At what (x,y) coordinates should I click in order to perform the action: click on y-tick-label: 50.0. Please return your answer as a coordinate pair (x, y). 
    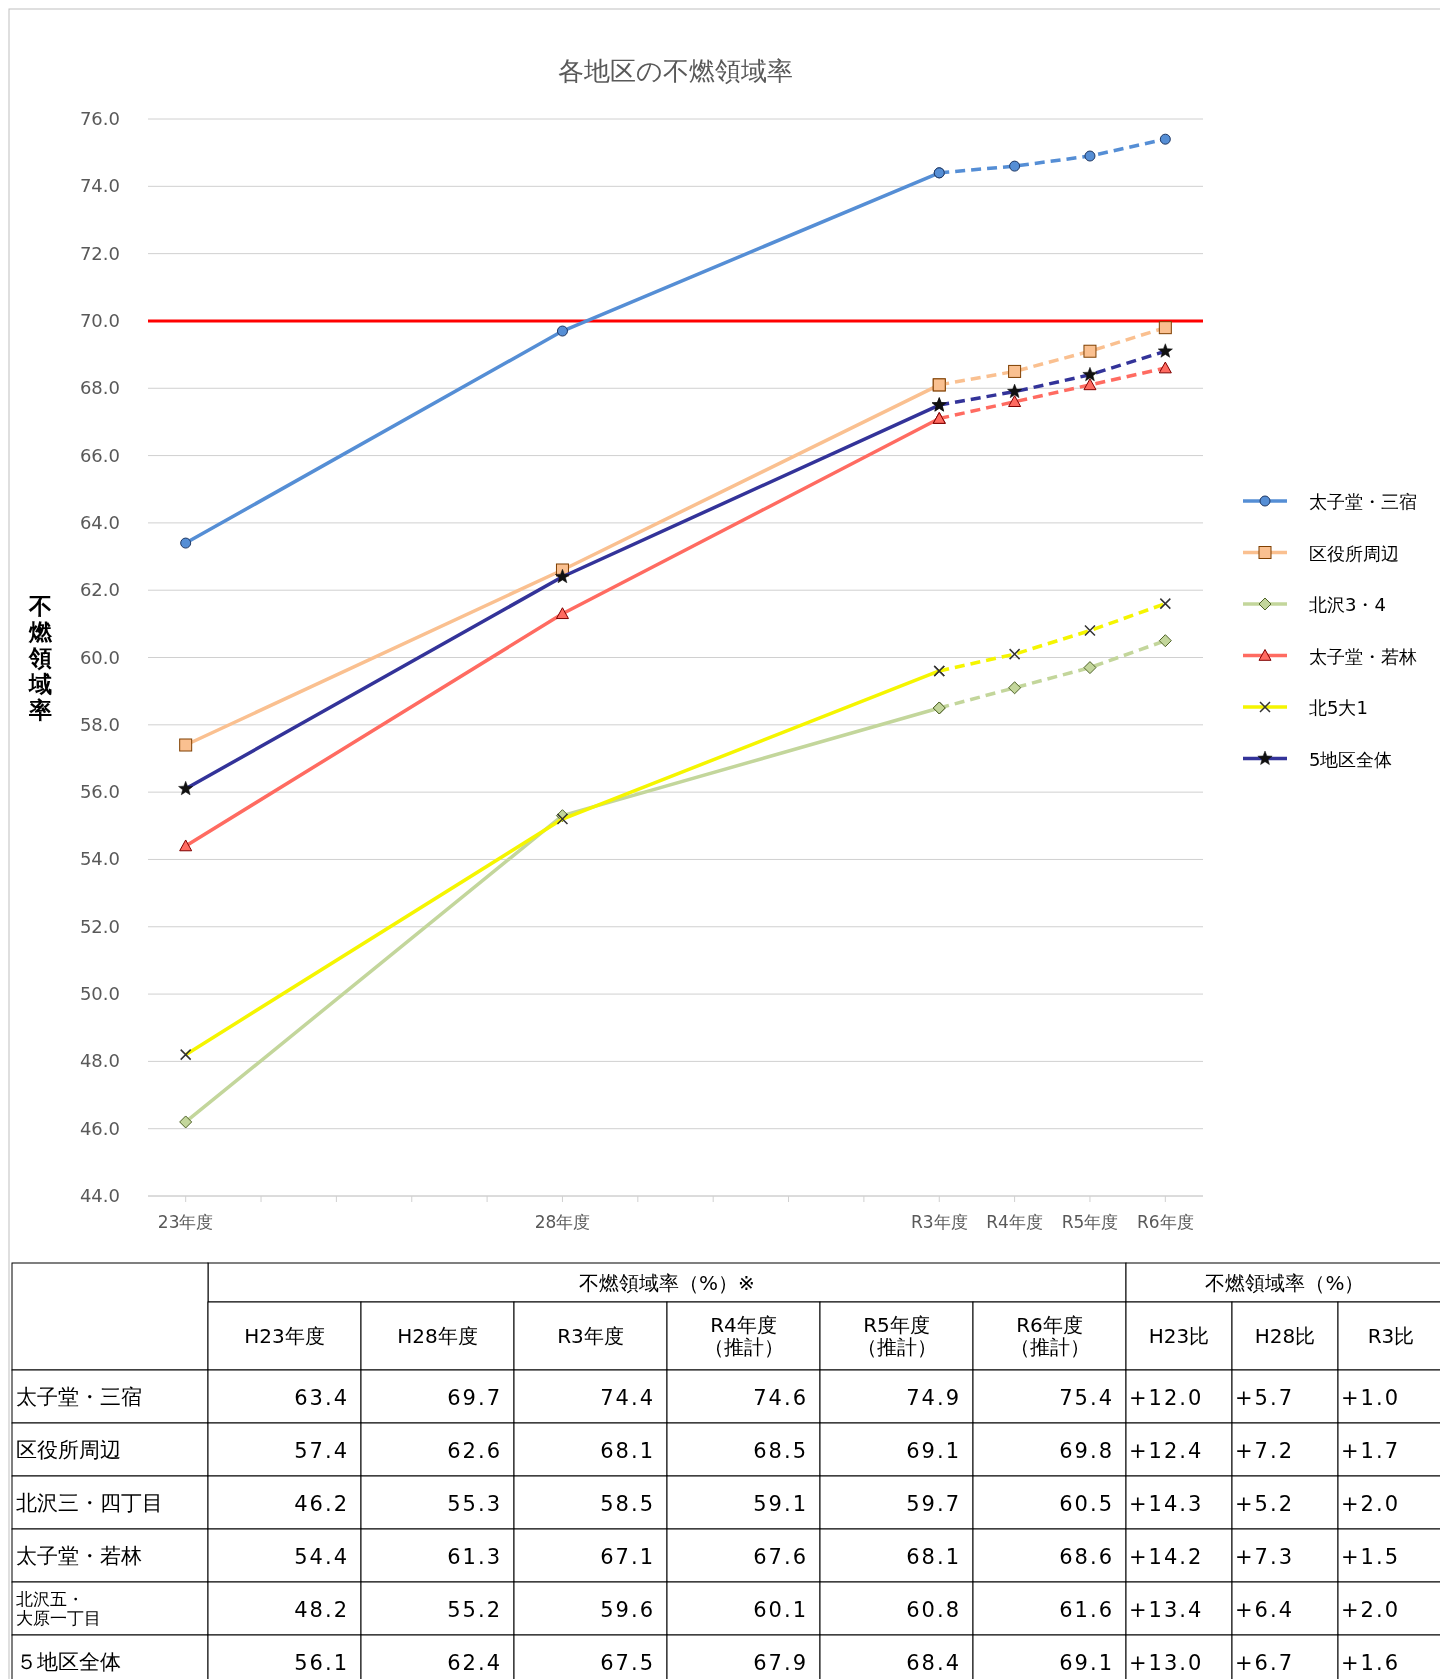
    Looking at the image, I should click on (99, 994).